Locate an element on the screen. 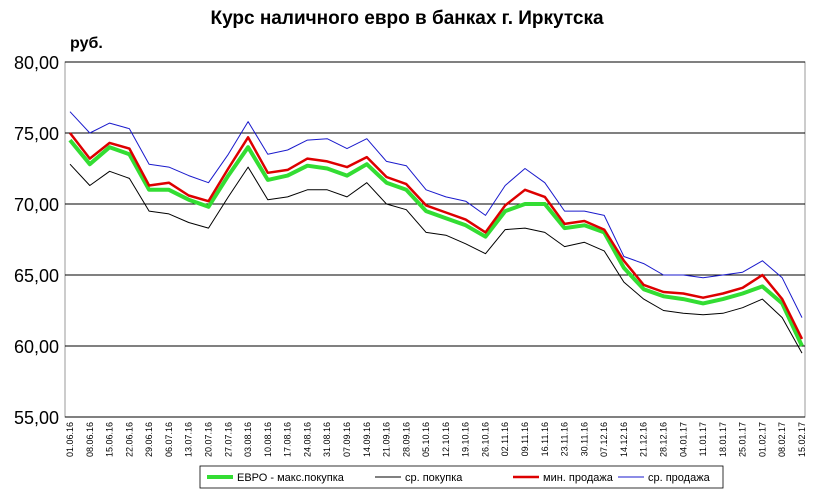 This screenshot has width=814, height=494. legend-label: ср. покупка is located at coordinates (434, 478).